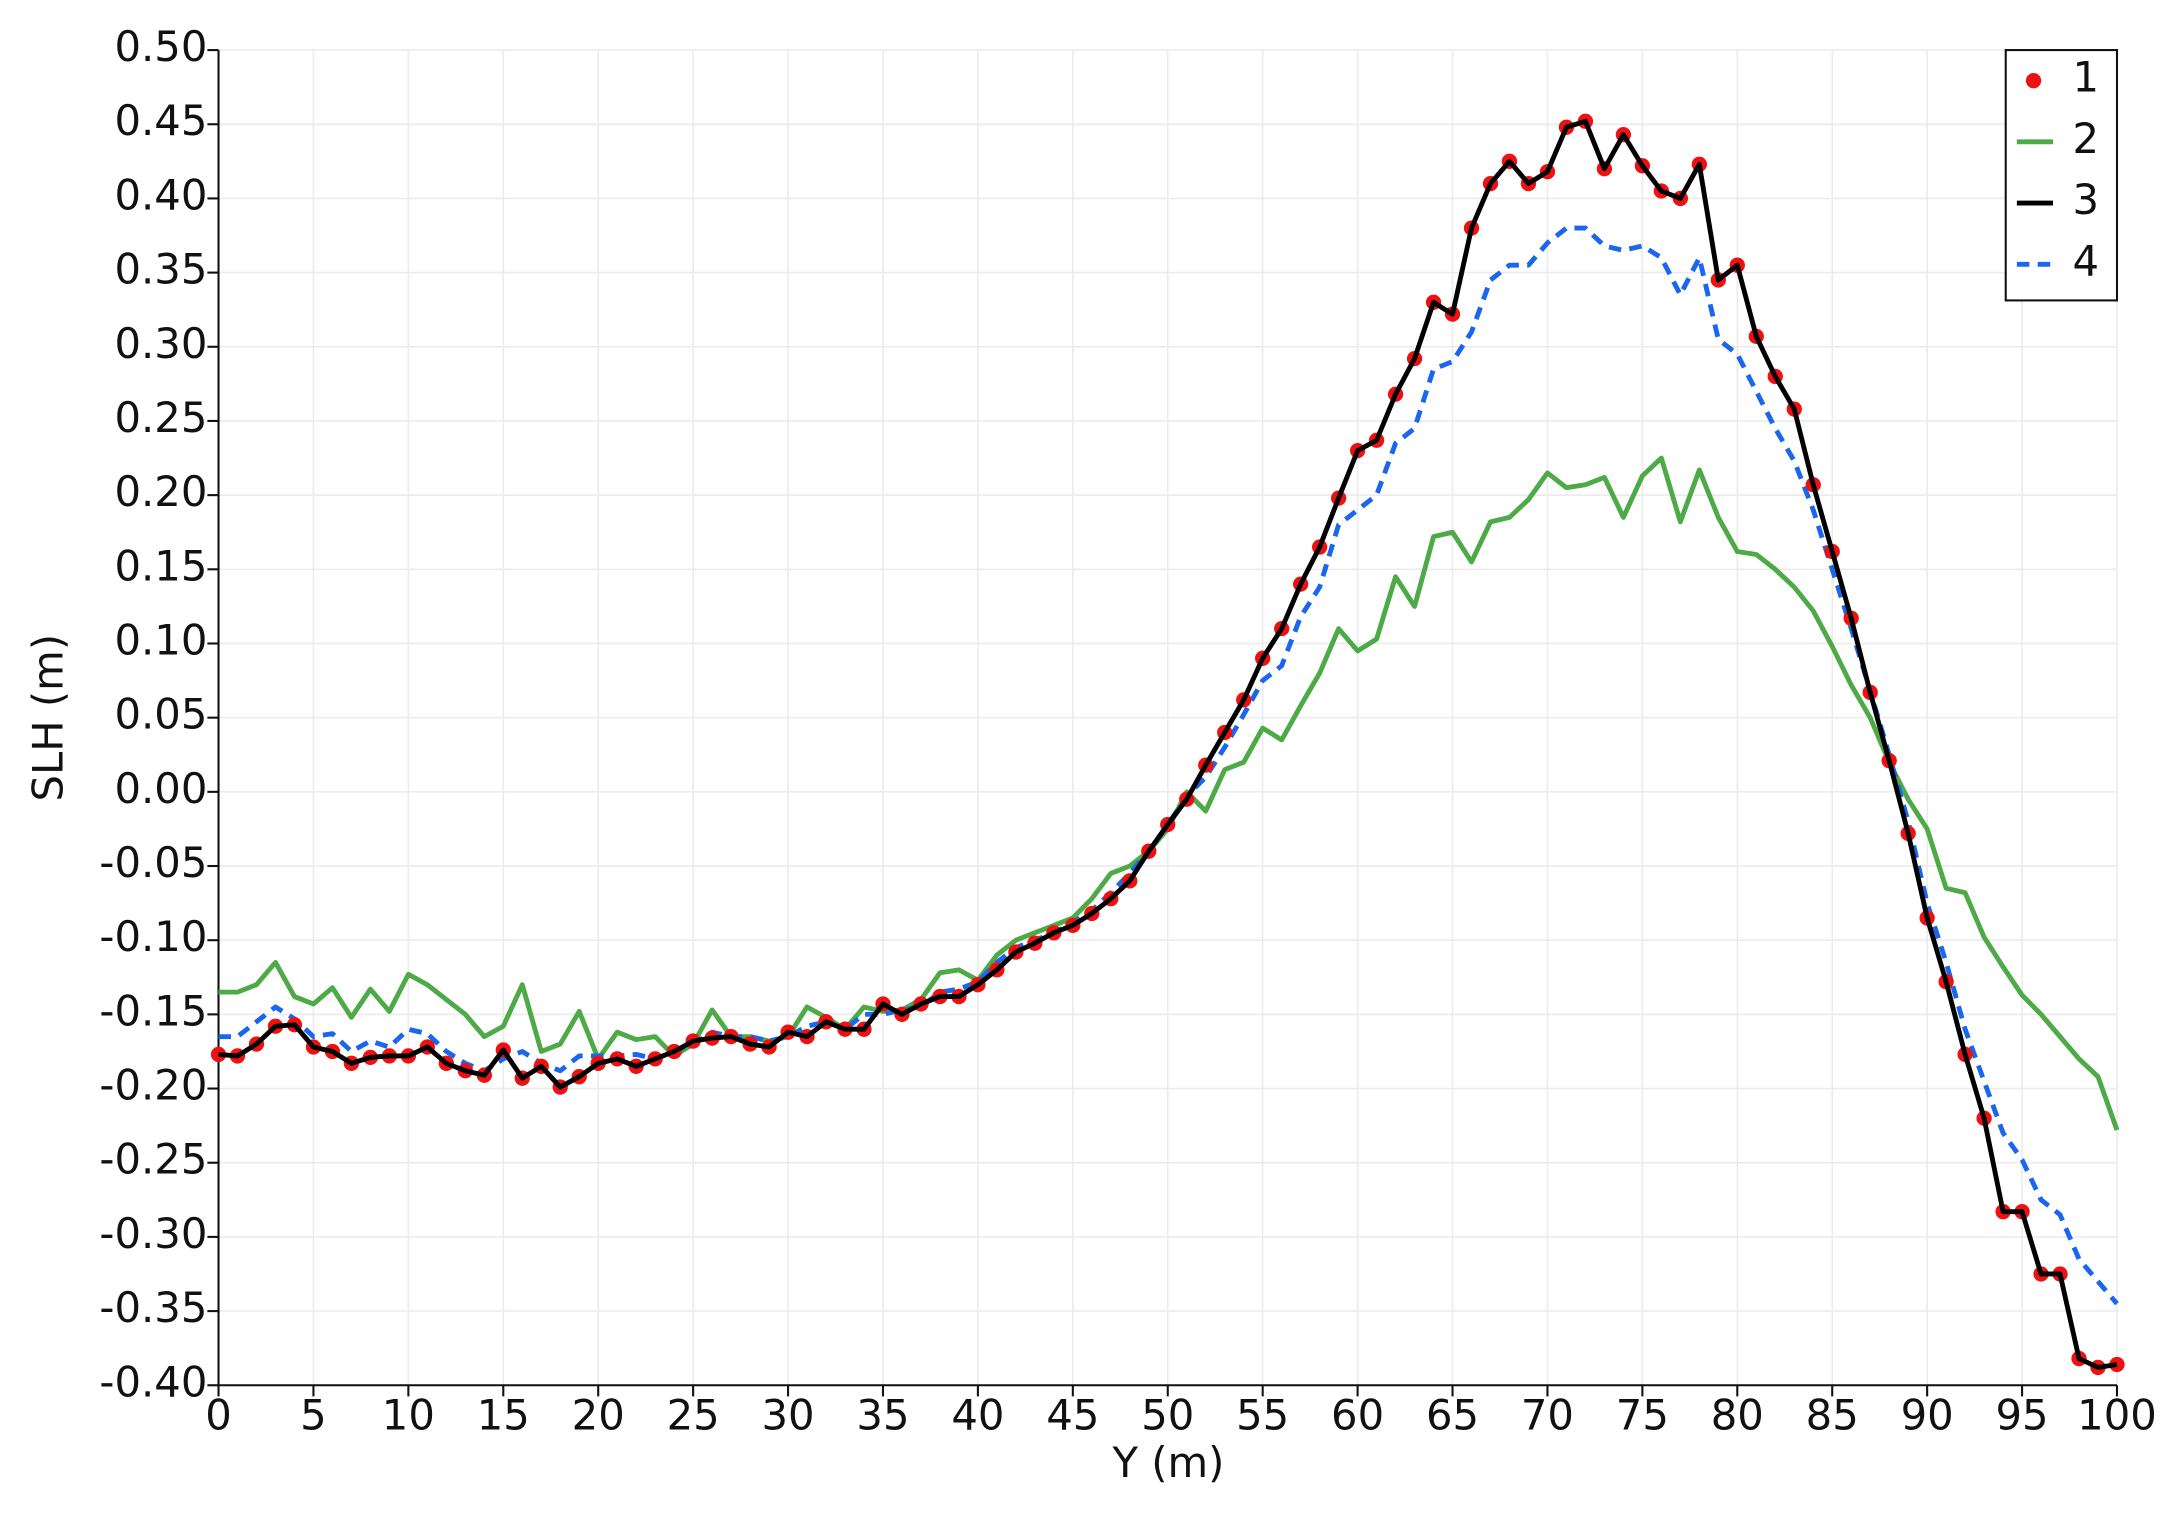  Describe the element at coordinates (1072, 1415) in the screenshot. I see `x-tick-label: 45` at that location.